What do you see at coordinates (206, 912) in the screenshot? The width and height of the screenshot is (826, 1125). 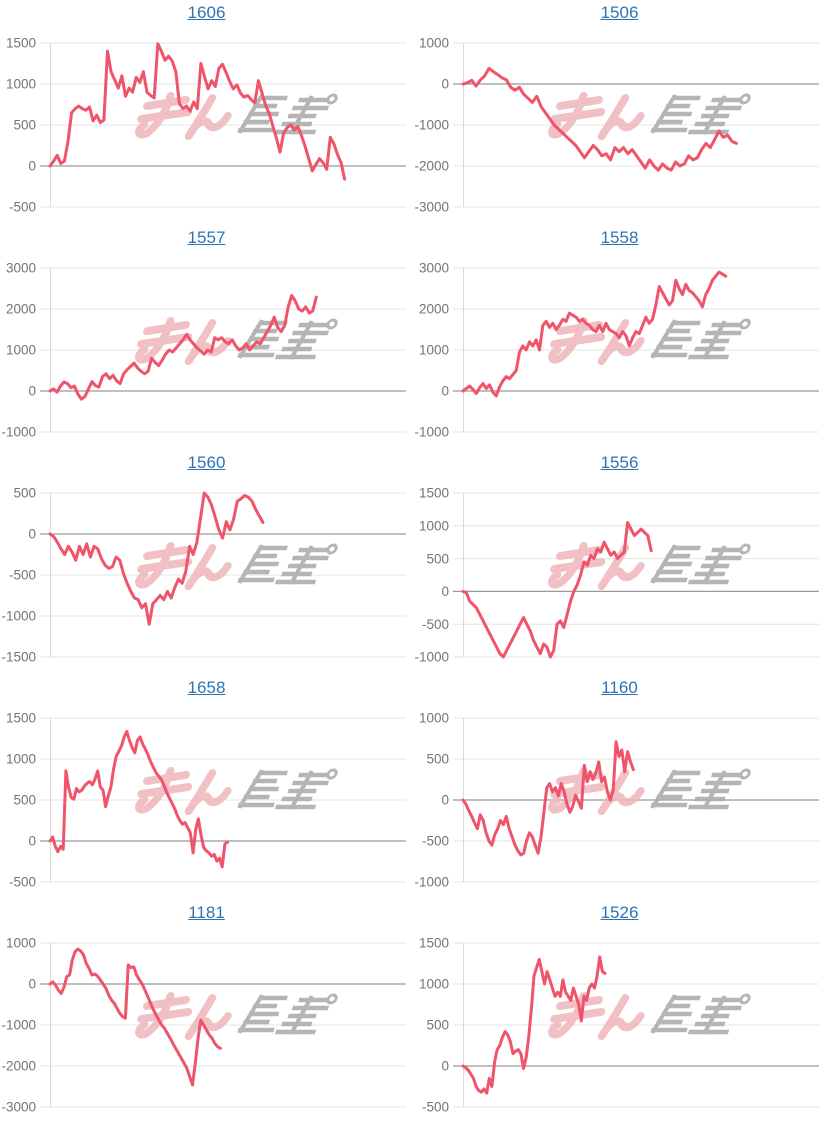 I see `chart-title-link: 1181` at bounding box center [206, 912].